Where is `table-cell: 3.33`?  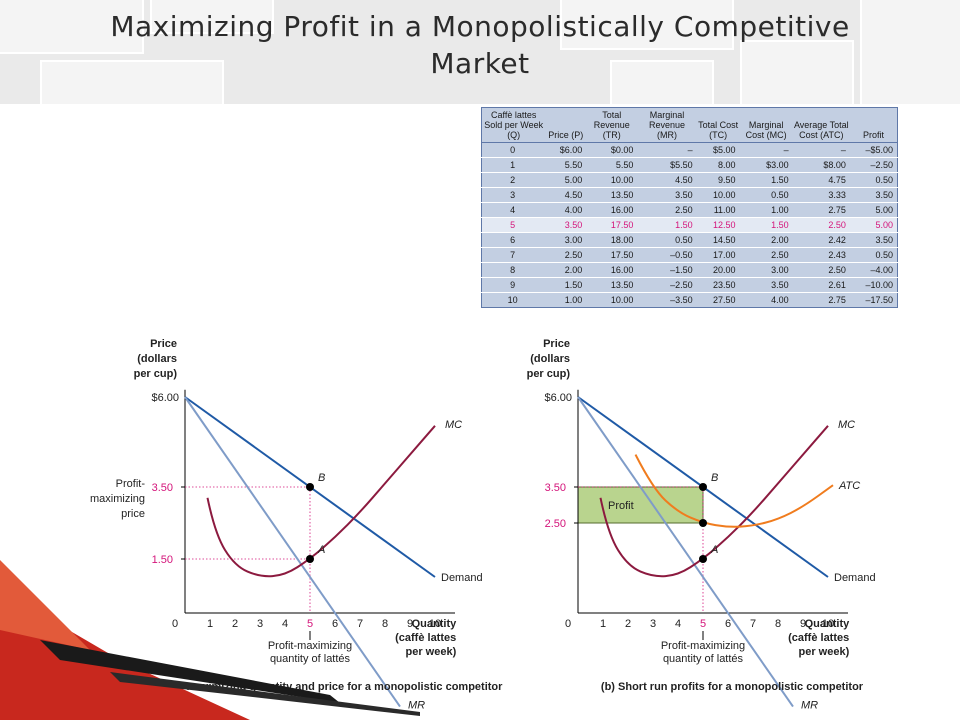
table-cell: 3.33 is located at coordinates (821, 195).